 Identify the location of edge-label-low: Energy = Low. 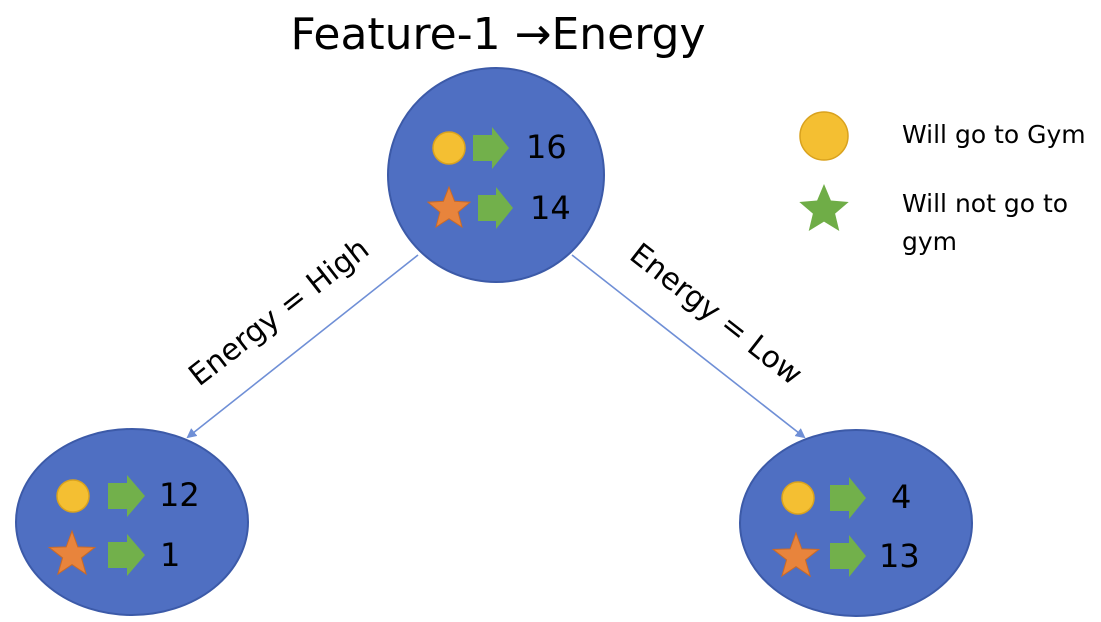
(716, 315).